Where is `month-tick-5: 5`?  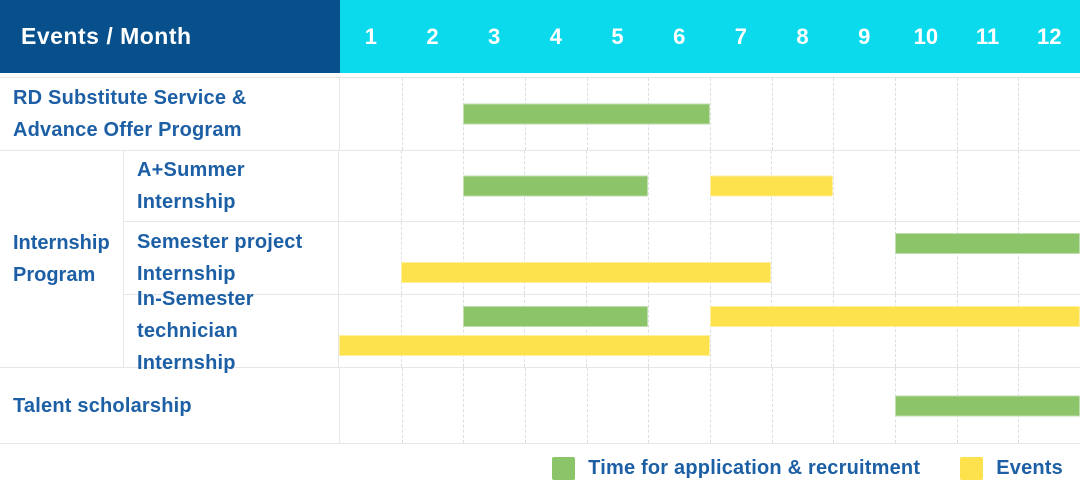 month-tick-5: 5 is located at coordinates (617, 36).